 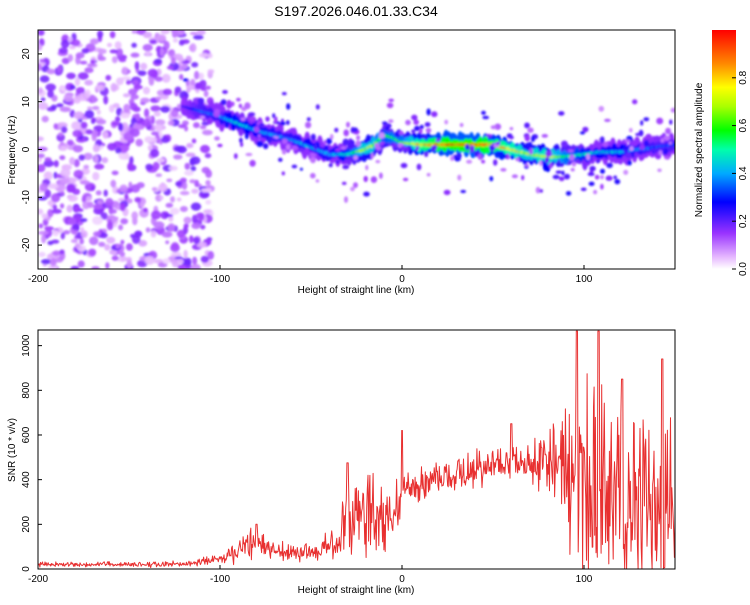 I want to click on spectrogram-ytick-label: -10, so click(x=26, y=197).